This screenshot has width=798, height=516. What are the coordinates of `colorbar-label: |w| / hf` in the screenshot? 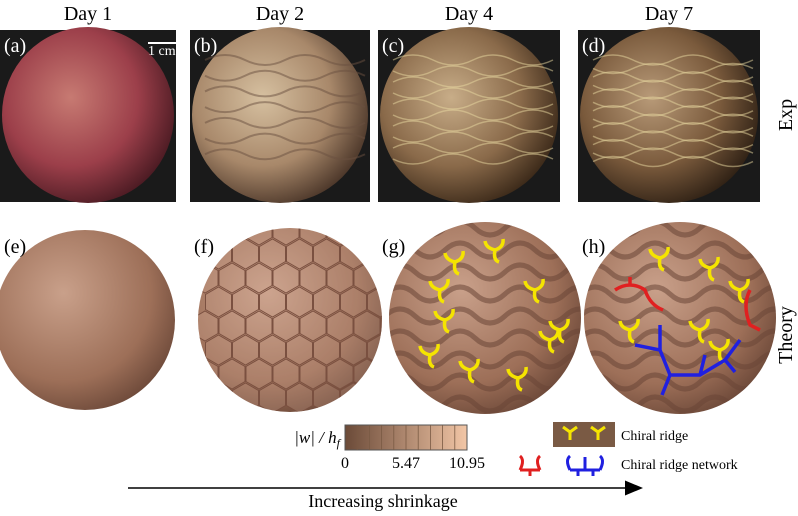 It's located at (317, 439).